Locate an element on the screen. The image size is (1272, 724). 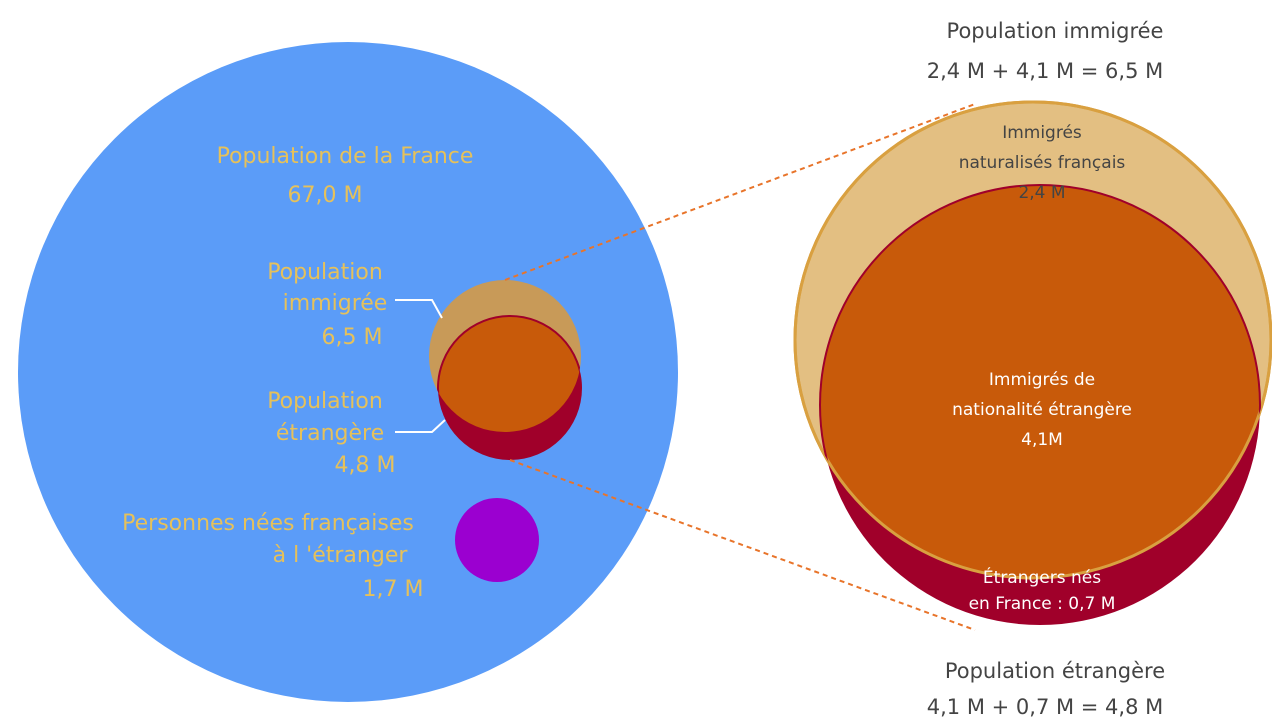
footer-title: Population étrangère is located at coordinates (1055, 671).